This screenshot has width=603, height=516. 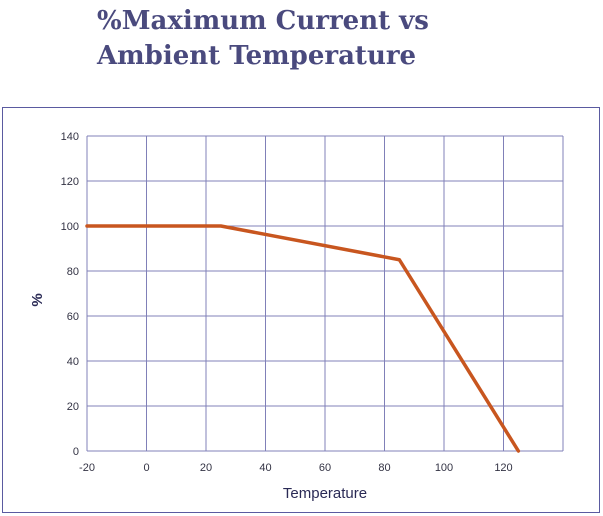 What do you see at coordinates (73, 407) in the screenshot?
I see `y-tick-label: 20` at bounding box center [73, 407].